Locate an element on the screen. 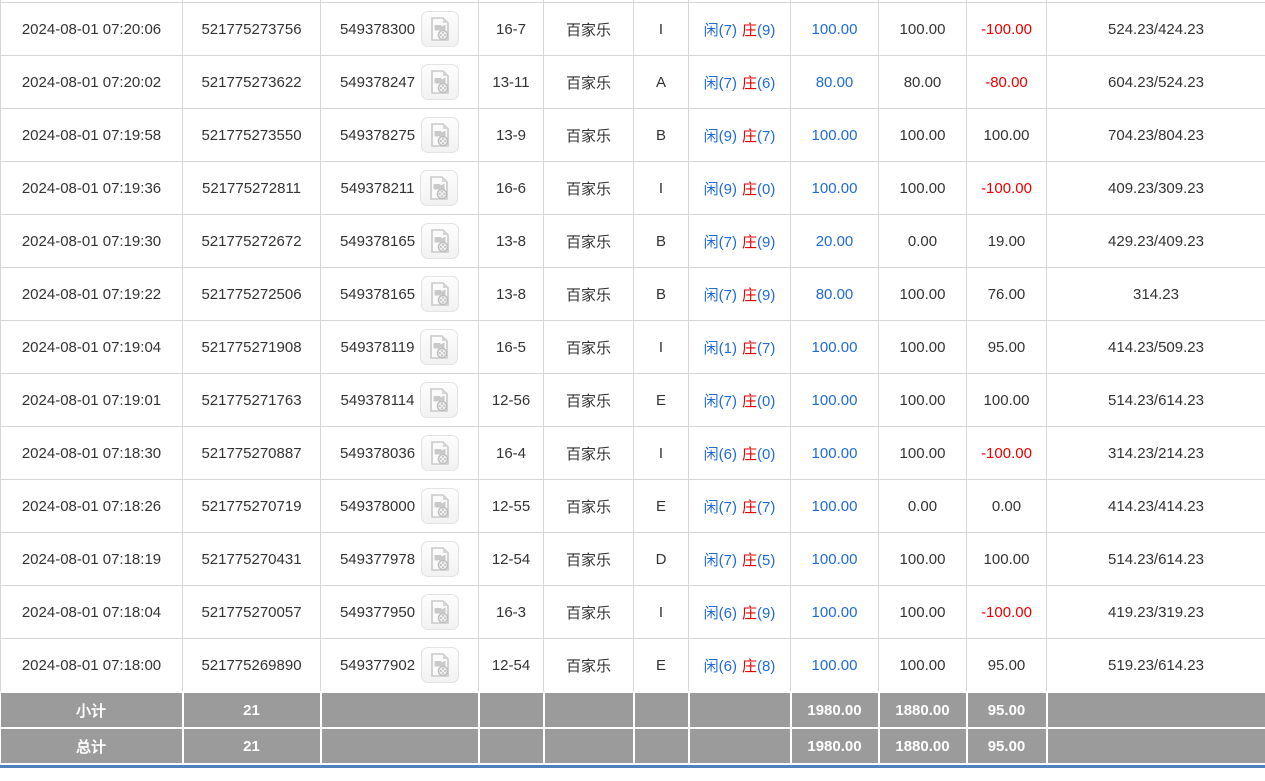  game-result-cell: 闲(6) 庄(0) is located at coordinates (739, 453).